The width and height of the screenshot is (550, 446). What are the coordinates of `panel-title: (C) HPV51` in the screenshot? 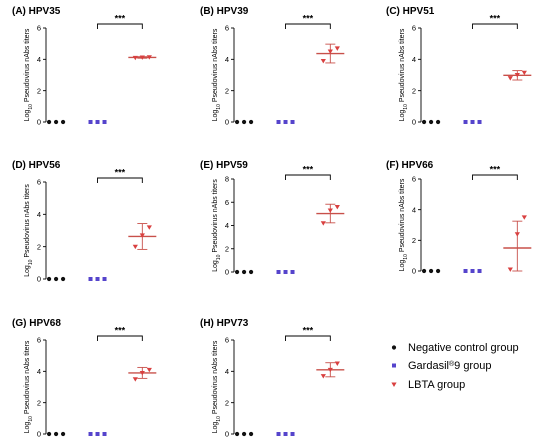 It's located at (410, 11).